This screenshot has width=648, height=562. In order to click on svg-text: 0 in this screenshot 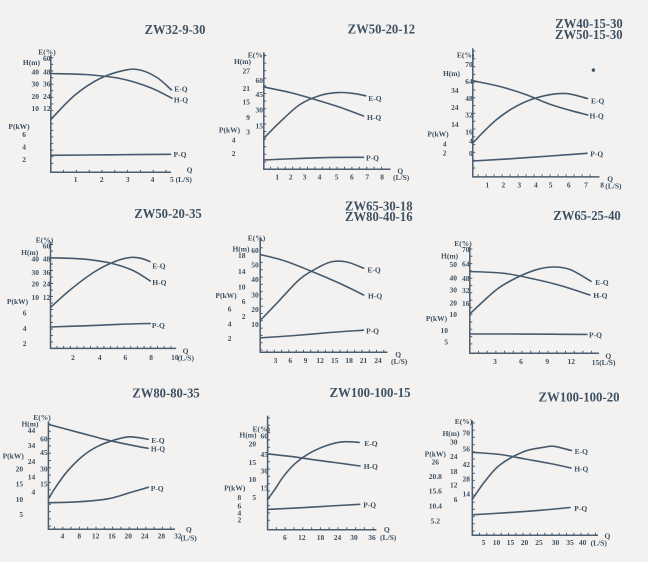, I will do `click(471, 153)`.